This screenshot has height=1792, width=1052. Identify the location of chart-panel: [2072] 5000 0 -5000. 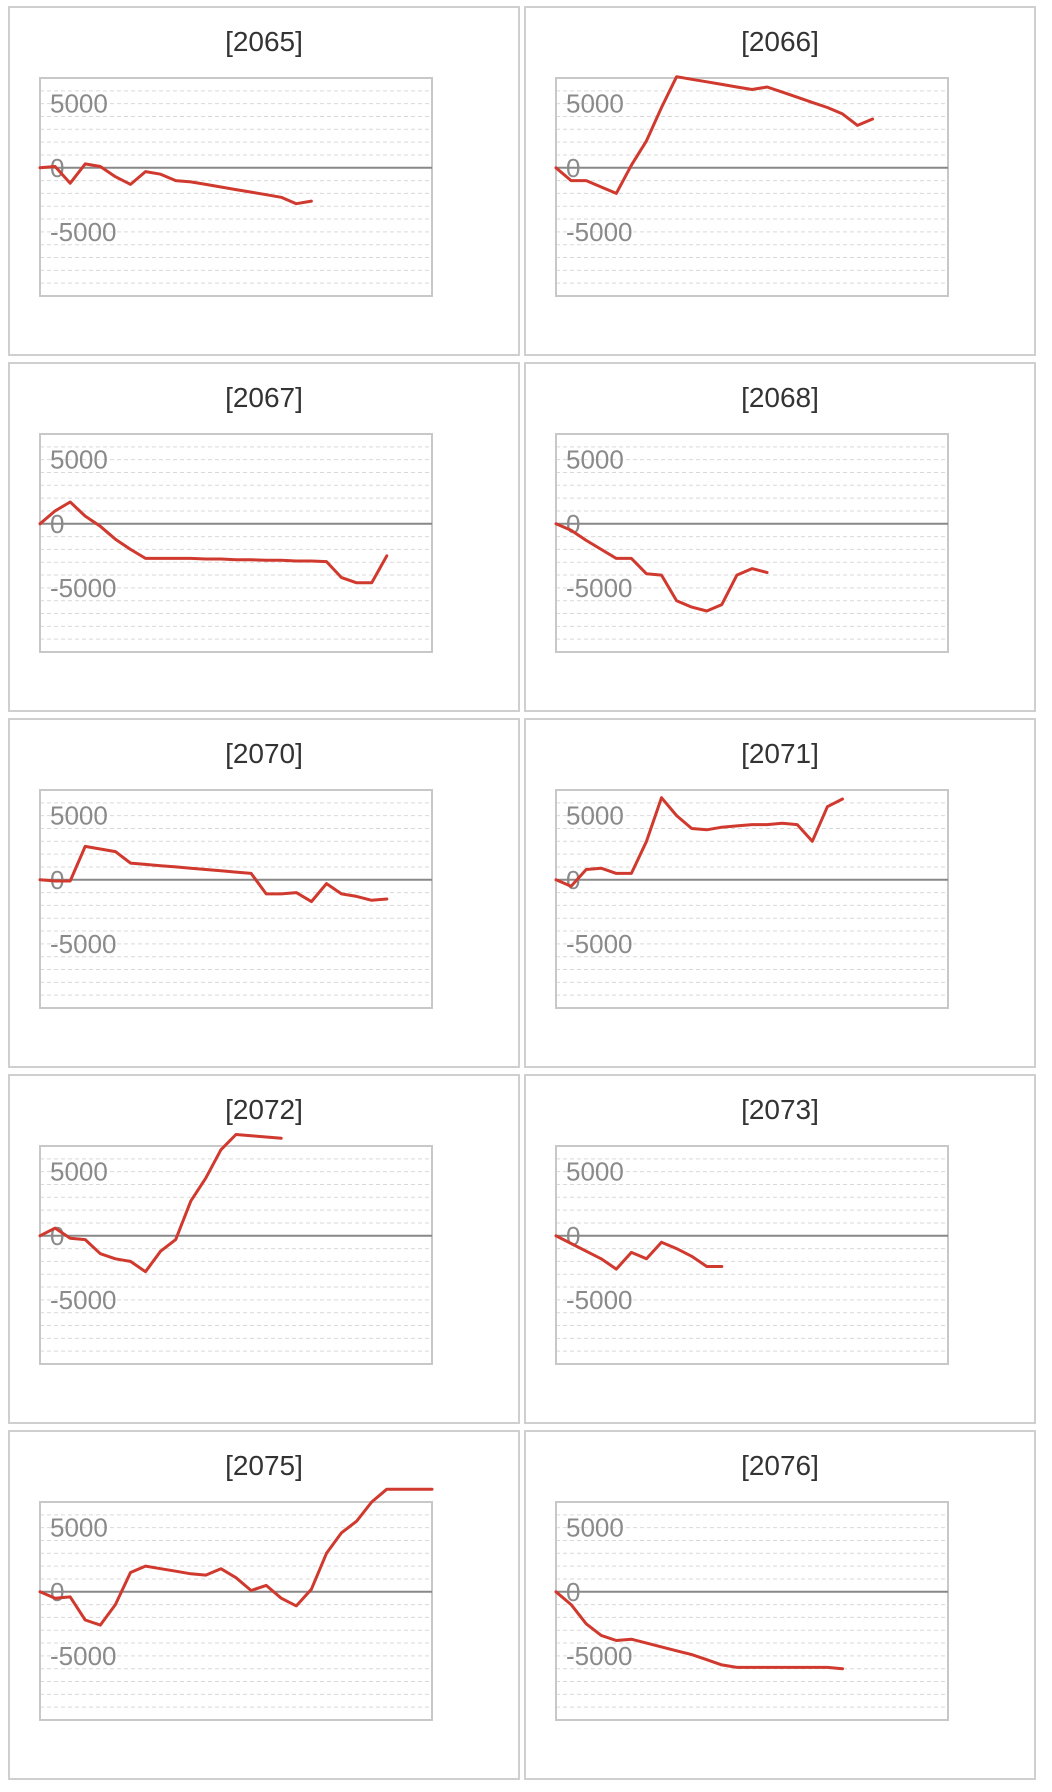
(264, 1249).